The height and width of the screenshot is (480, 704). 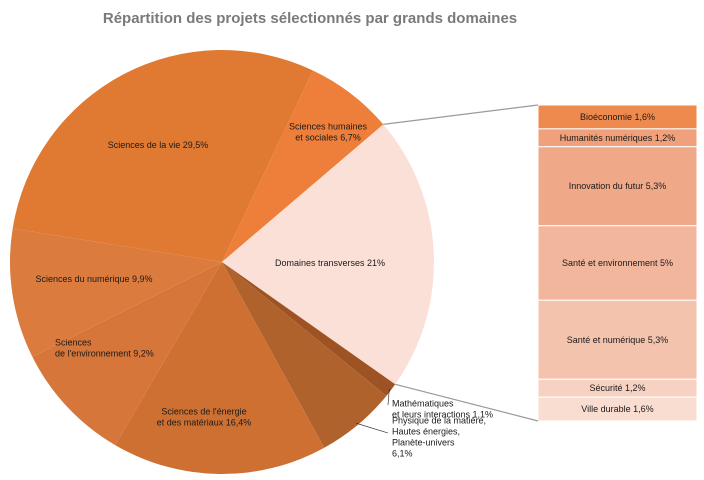 What do you see at coordinates (330, 263) in the screenshot?
I see `slice-label-domaines-transverses-21: Domaines transverses 21%` at bounding box center [330, 263].